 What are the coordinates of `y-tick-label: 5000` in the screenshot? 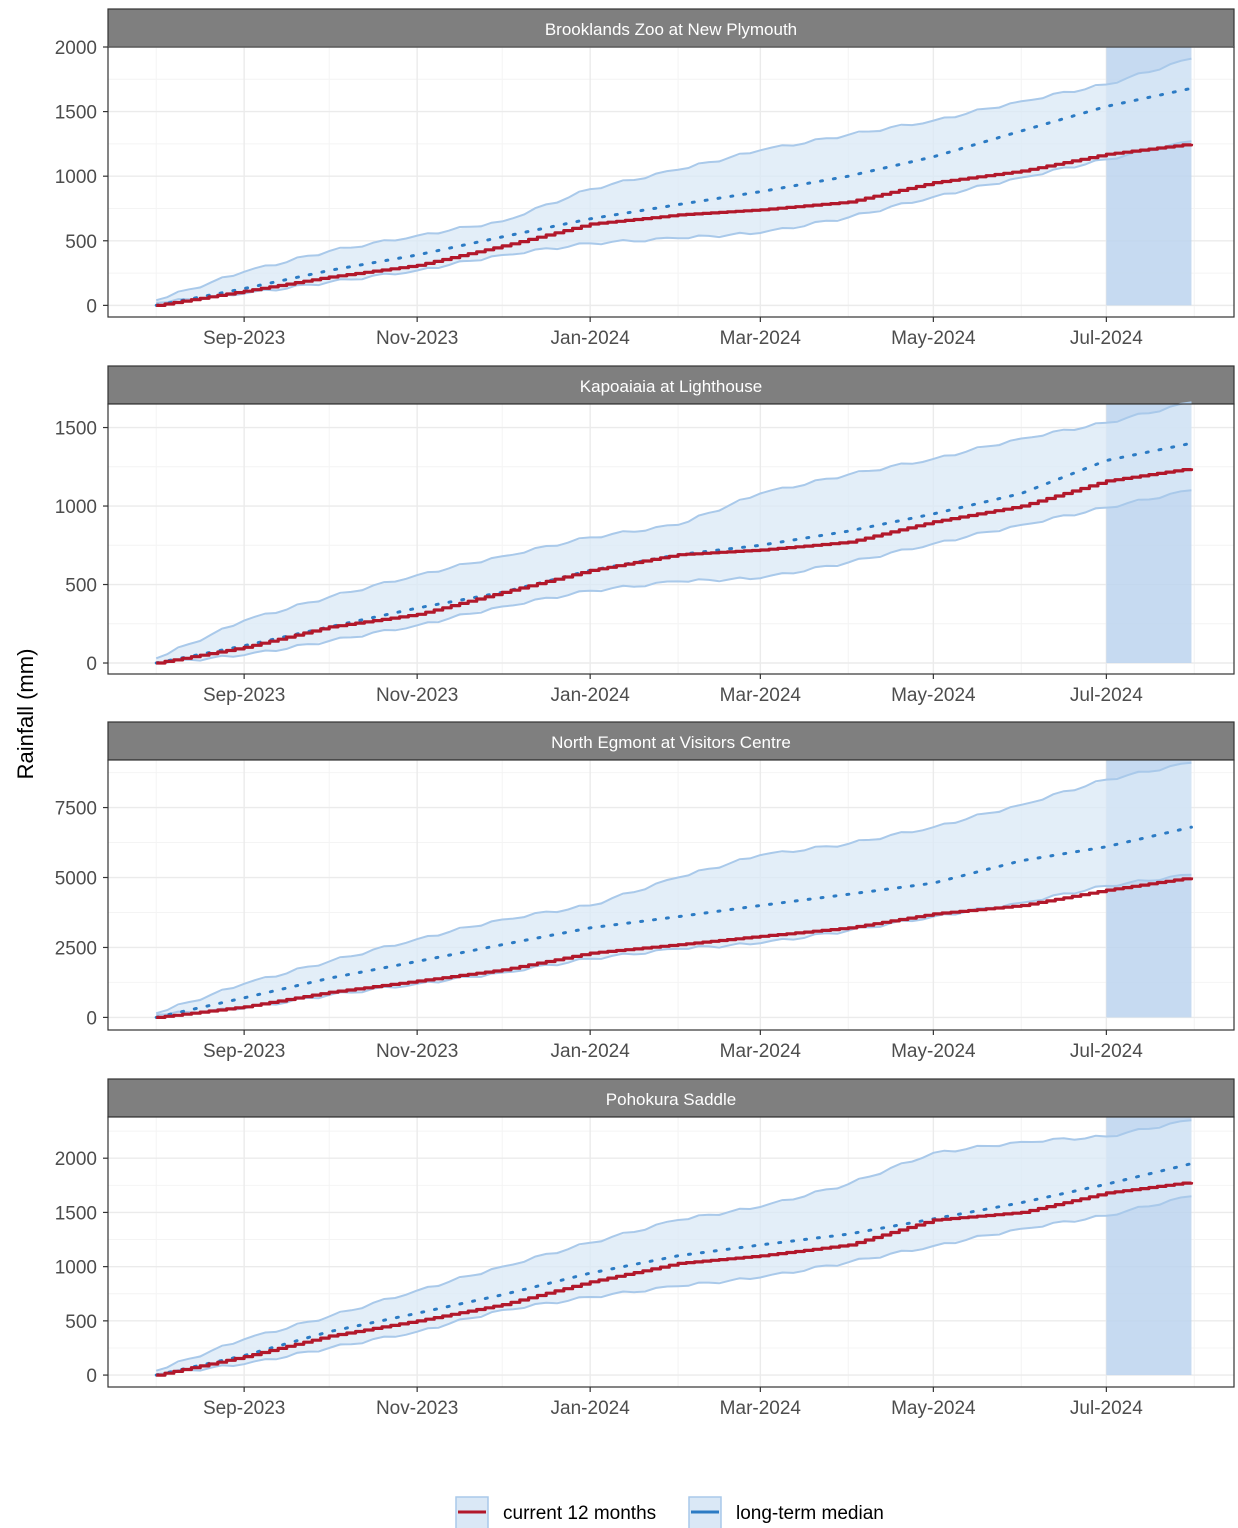 It's located at (76, 879).